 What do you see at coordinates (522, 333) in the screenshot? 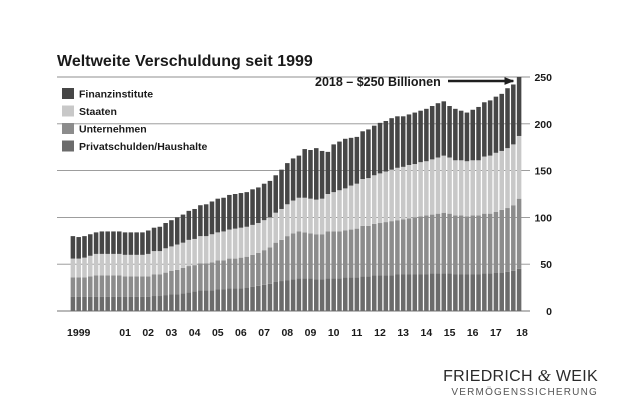
I see `x-tick-label: 18` at bounding box center [522, 333].